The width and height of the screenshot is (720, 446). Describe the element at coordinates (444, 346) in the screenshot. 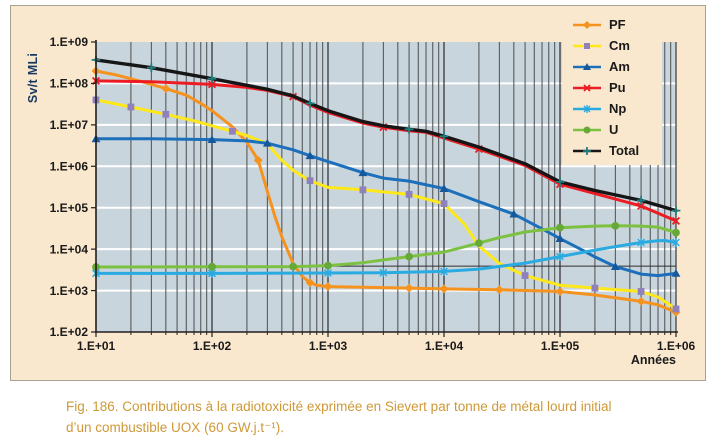

I see `x-tick-label: 1.E+04` at that location.